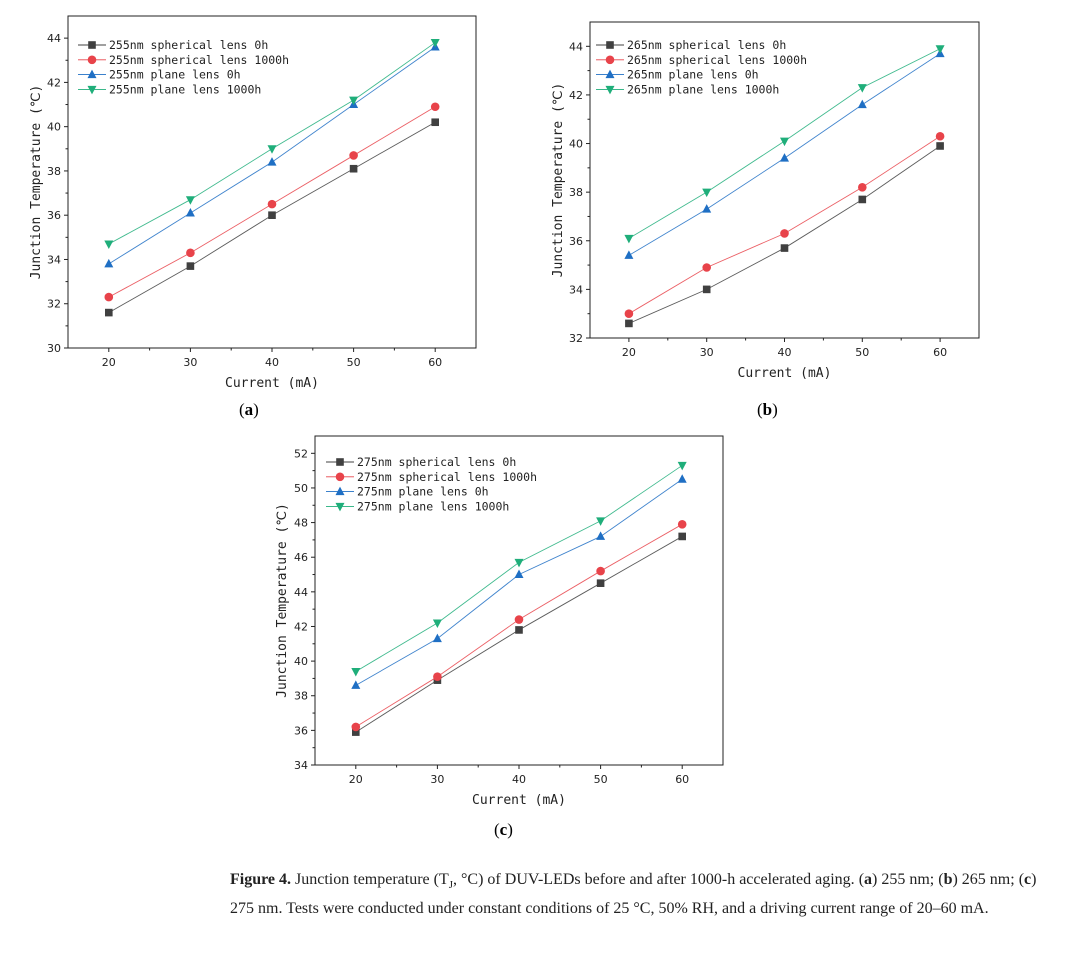  Describe the element at coordinates (199, 60) in the screenshot. I see `legend-label: 255nm spherical lens 1000h` at that location.